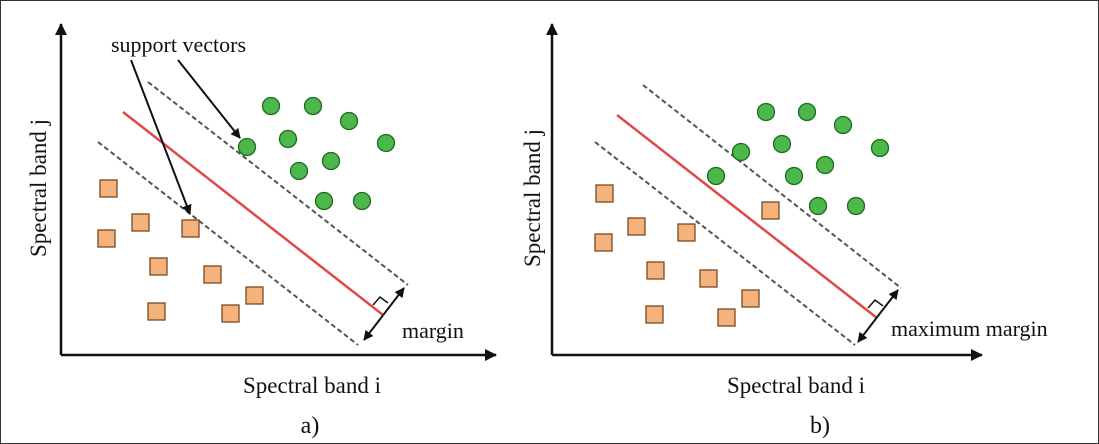 This screenshot has width=1099, height=444. I want to click on margin-label: margin, so click(433, 330).